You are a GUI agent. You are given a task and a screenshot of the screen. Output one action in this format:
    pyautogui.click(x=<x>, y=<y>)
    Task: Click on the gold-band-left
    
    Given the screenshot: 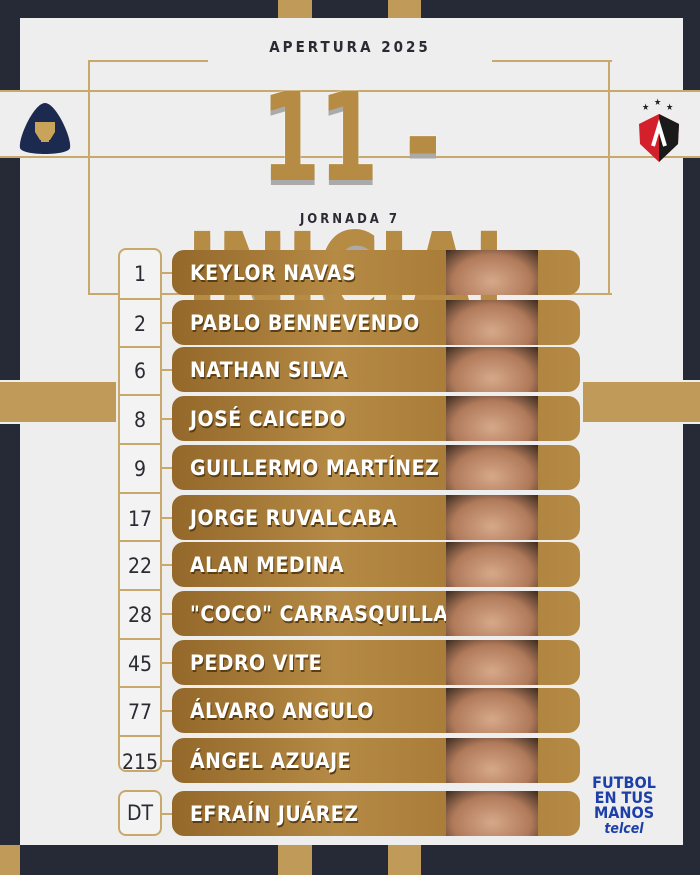 What is the action you would take?
    pyautogui.click(x=58, y=402)
    